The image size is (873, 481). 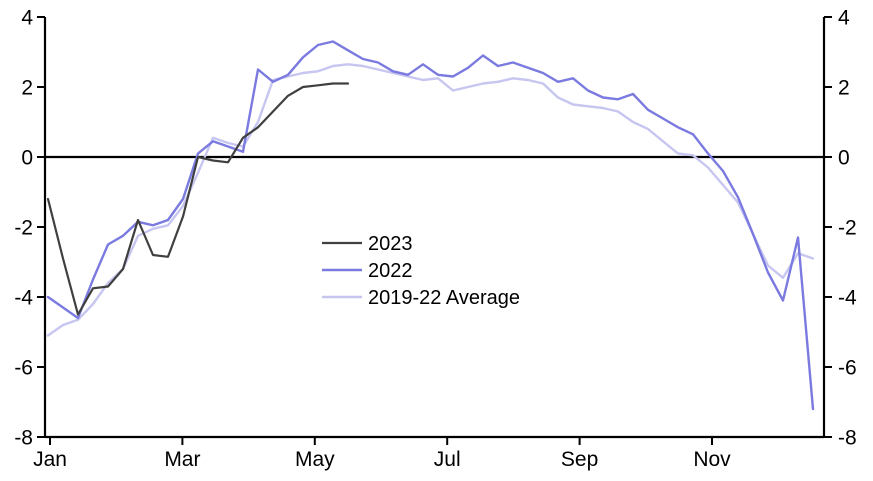 What do you see at coordinates (50, 459) in the screenshot?
I see `x-tick-label: Jan` at bounding box center [50, 459].